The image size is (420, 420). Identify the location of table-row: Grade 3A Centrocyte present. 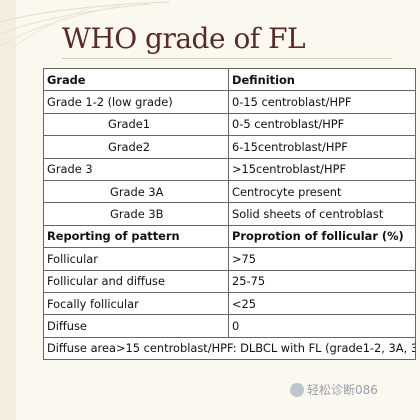
(229, 191).